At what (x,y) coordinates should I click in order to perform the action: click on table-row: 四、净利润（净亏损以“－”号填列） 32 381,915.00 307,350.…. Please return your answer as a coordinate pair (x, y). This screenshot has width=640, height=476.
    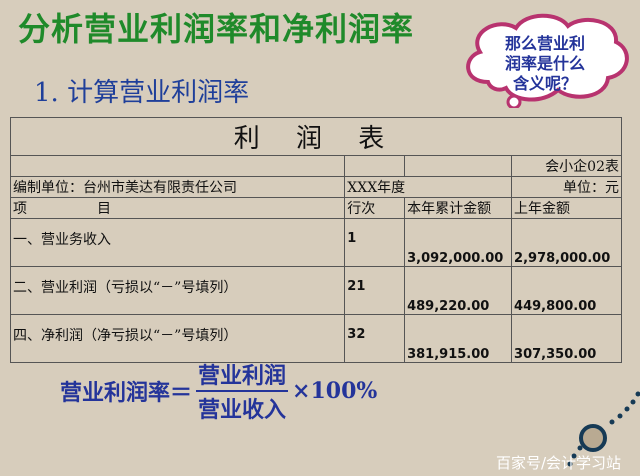
    Looking at the image, I should click on (315, 338).